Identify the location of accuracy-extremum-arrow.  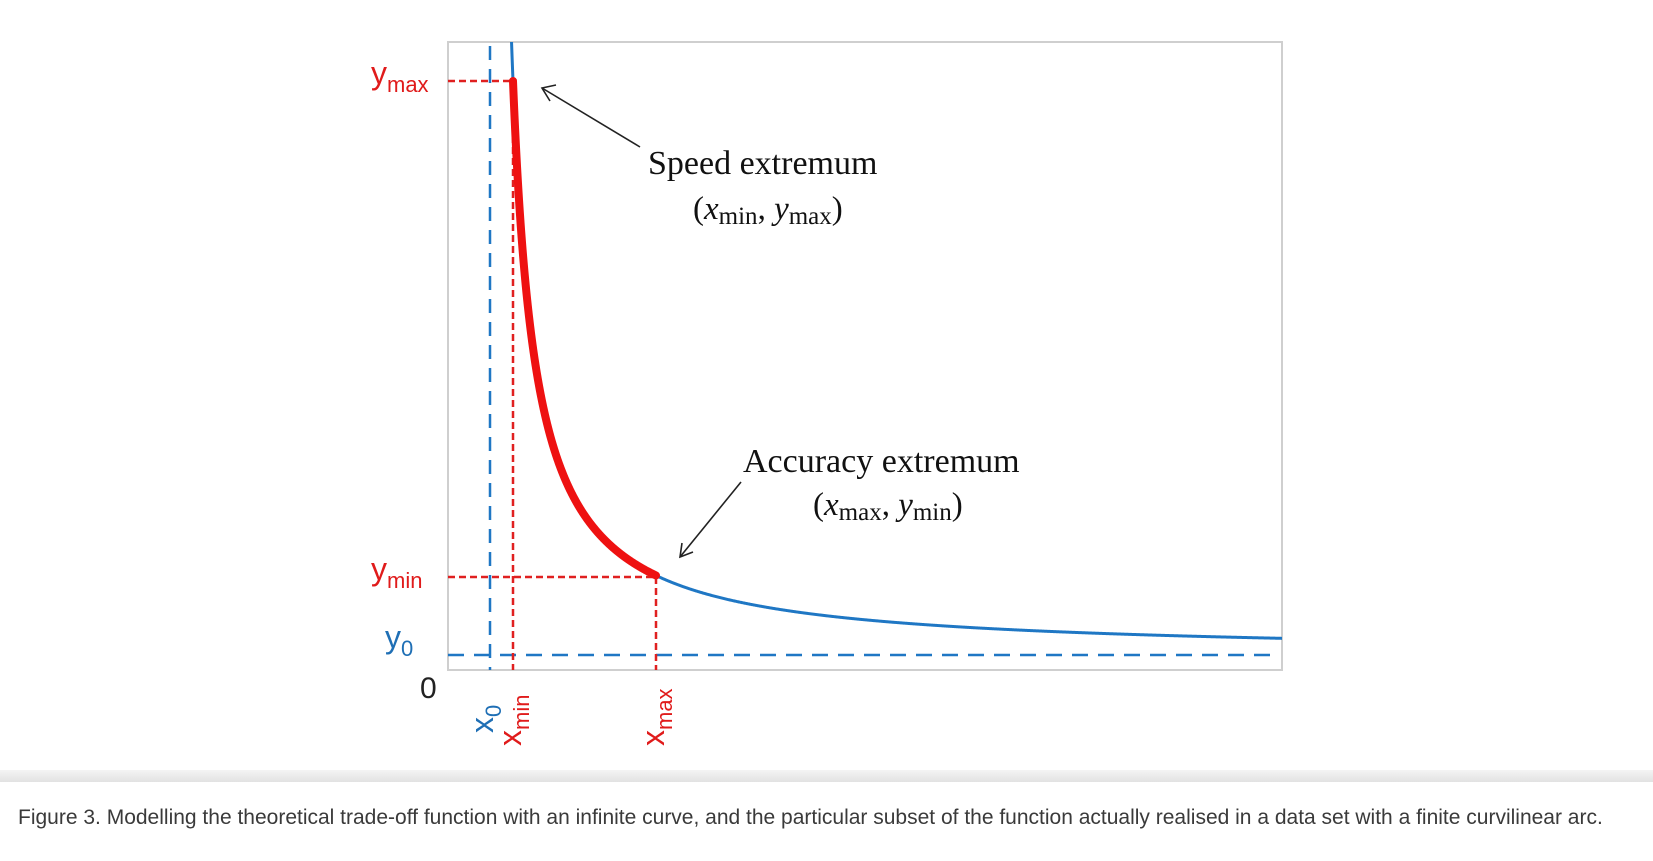
(710, 520).